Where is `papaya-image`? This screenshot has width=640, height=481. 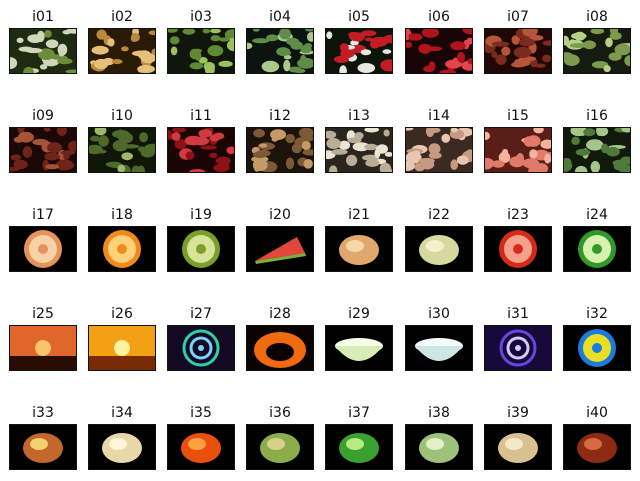 papaya-image is located at coordinates (280, 447).